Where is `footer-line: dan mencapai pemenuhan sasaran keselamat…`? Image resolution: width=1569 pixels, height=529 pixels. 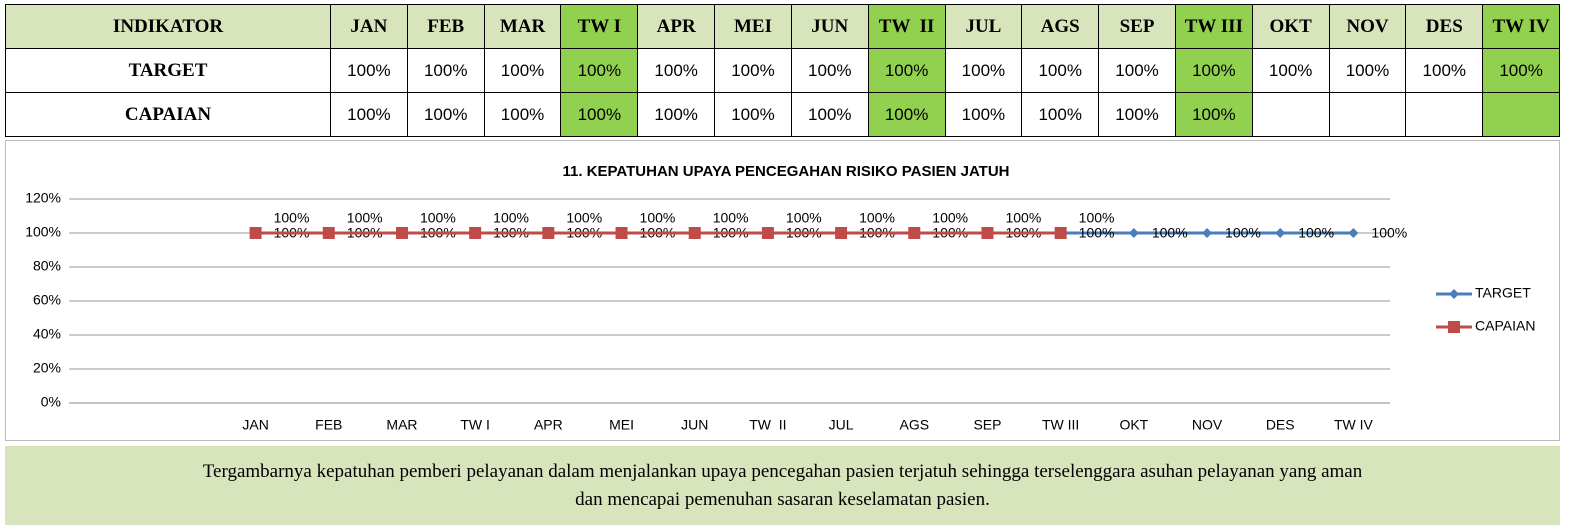
footer-line: dan mencapai pemenuhan sasaran keselamat… is located at coordinates (782, 499).